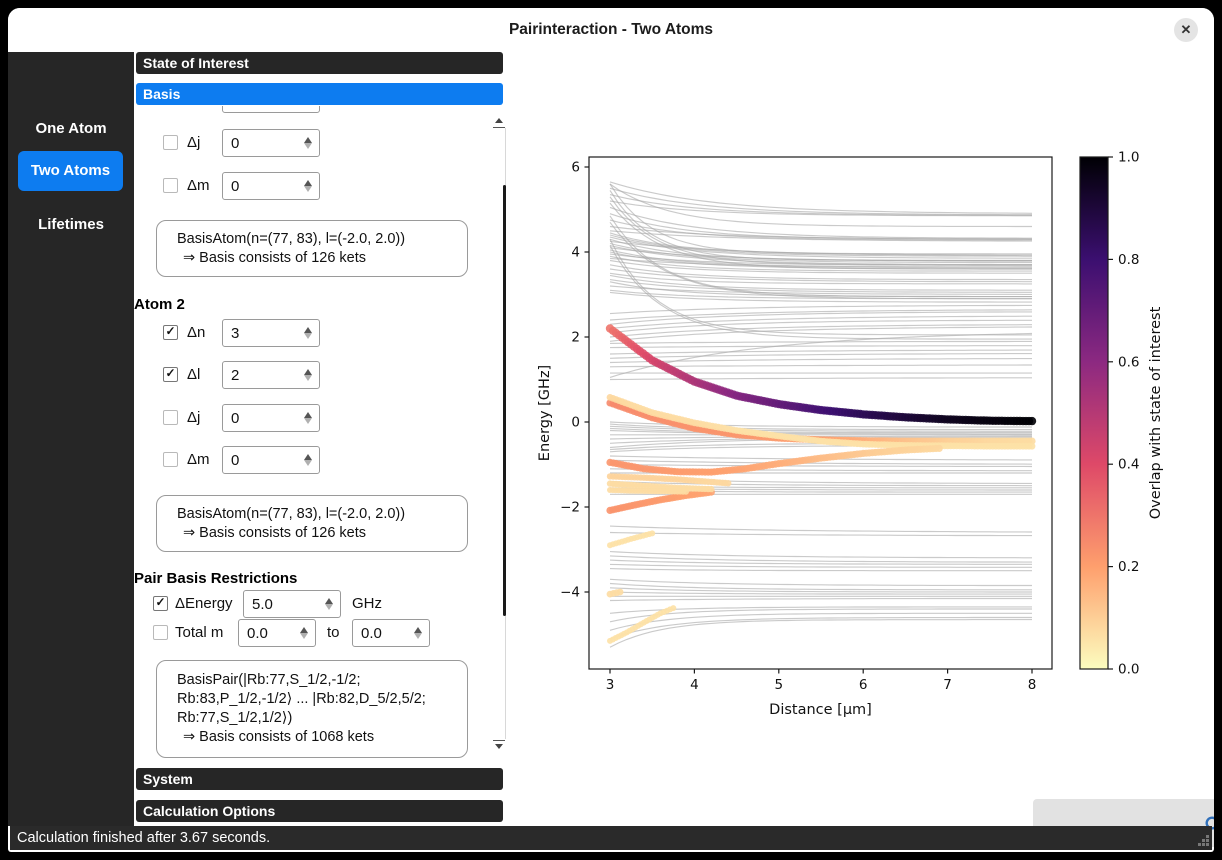  I want to click on summary-line: BasisPair(|Rb:77,S_1/2,-1/2;, so click(269, 680).